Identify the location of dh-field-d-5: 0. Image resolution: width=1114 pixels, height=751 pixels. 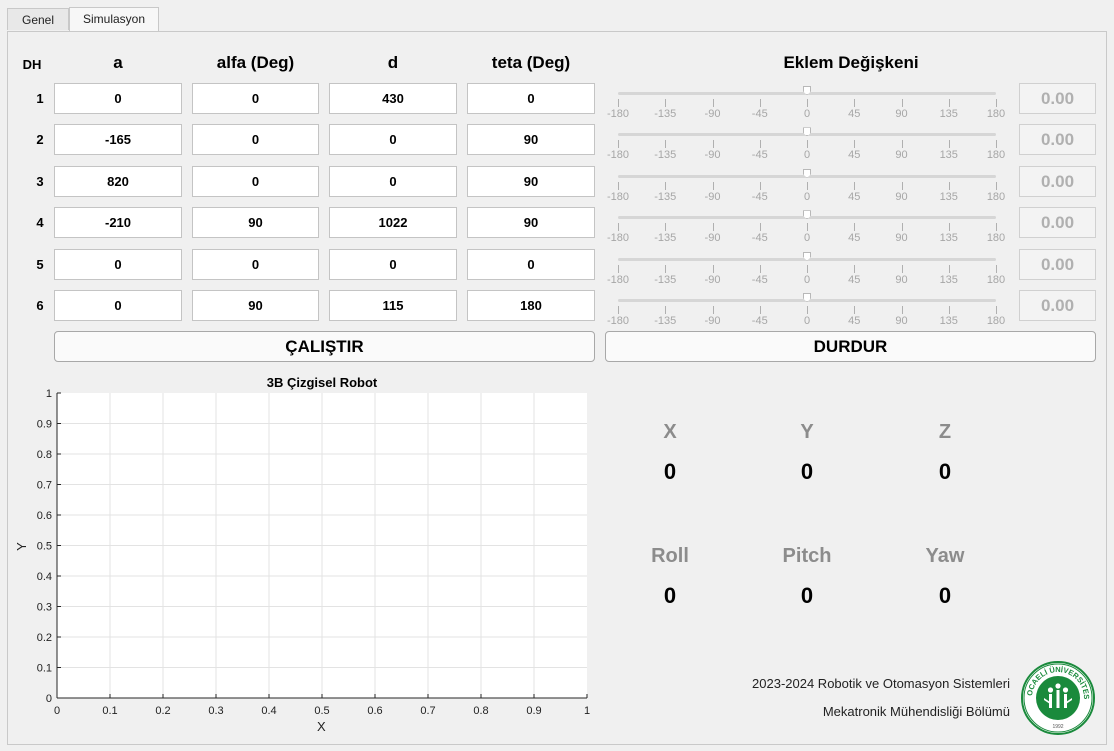
(393, 264).